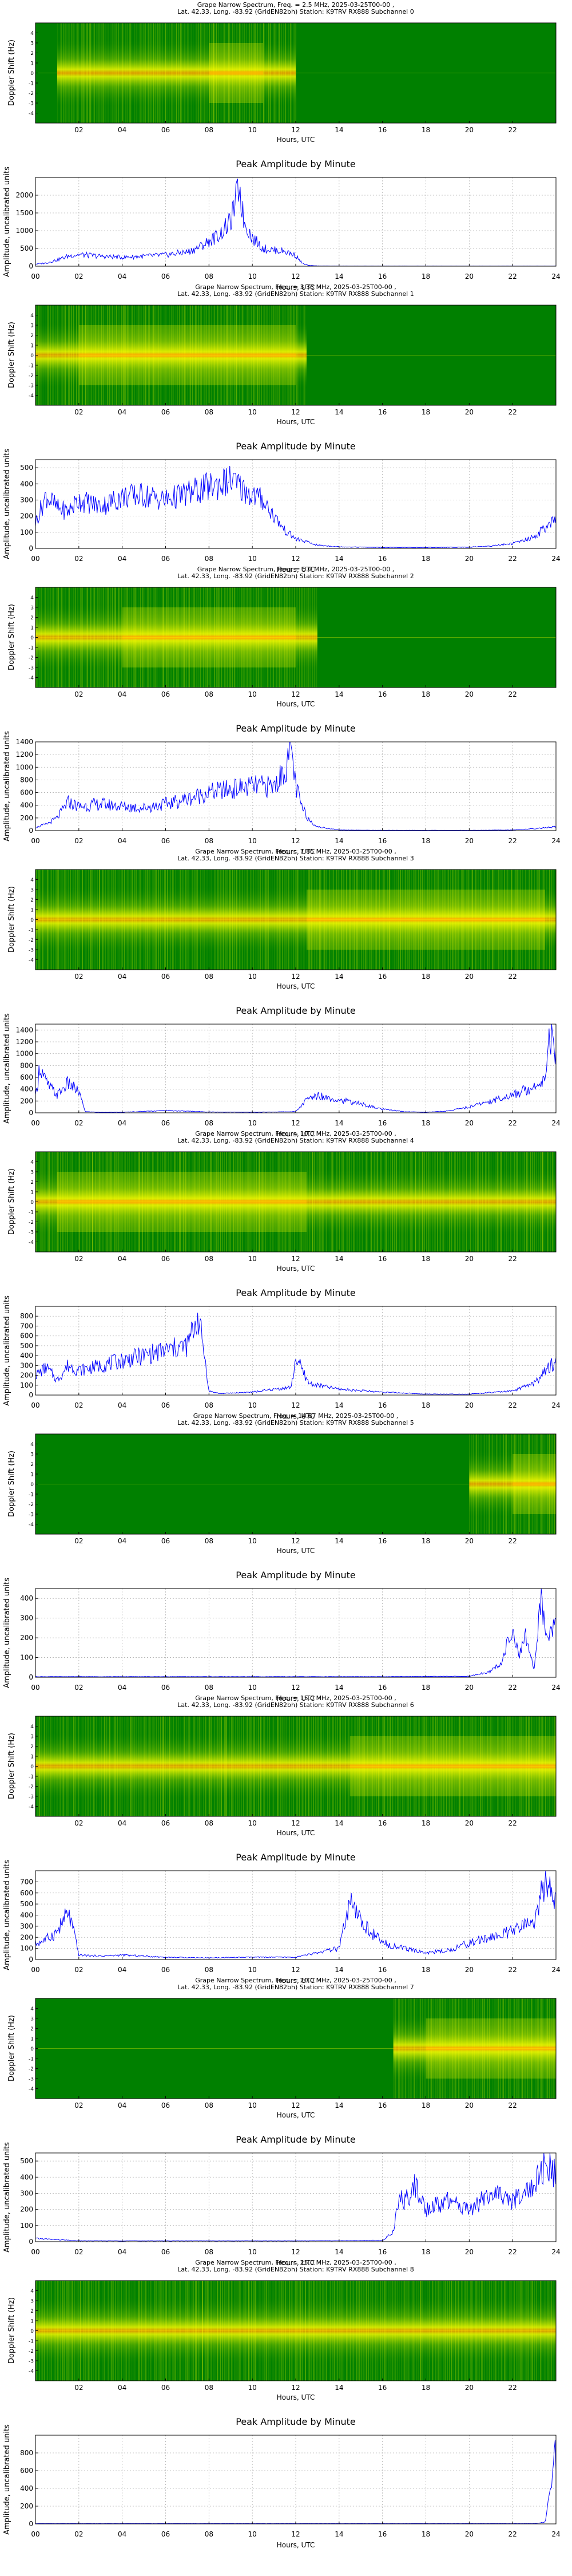 The width and height of the screenshot is (572, 2576). I want to click on spectrum-ytick-label: 0, so click(32, 638).